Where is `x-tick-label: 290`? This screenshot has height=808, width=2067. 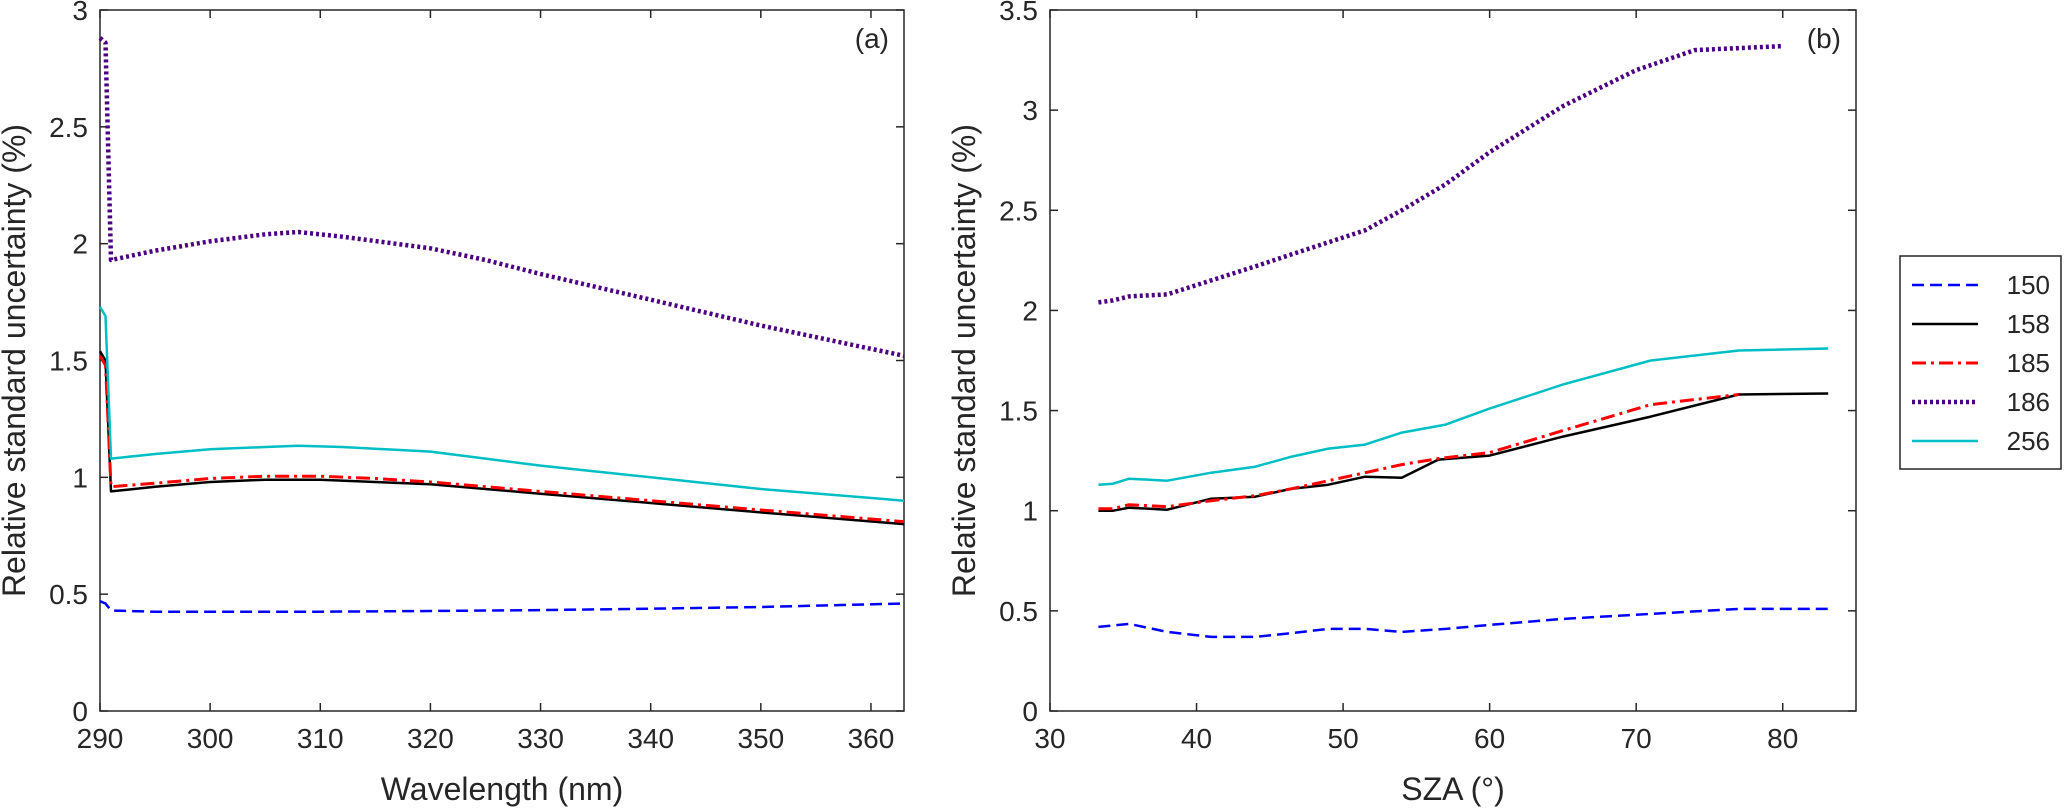 x-tick-label: 290 is located at coordinates (100, 738).